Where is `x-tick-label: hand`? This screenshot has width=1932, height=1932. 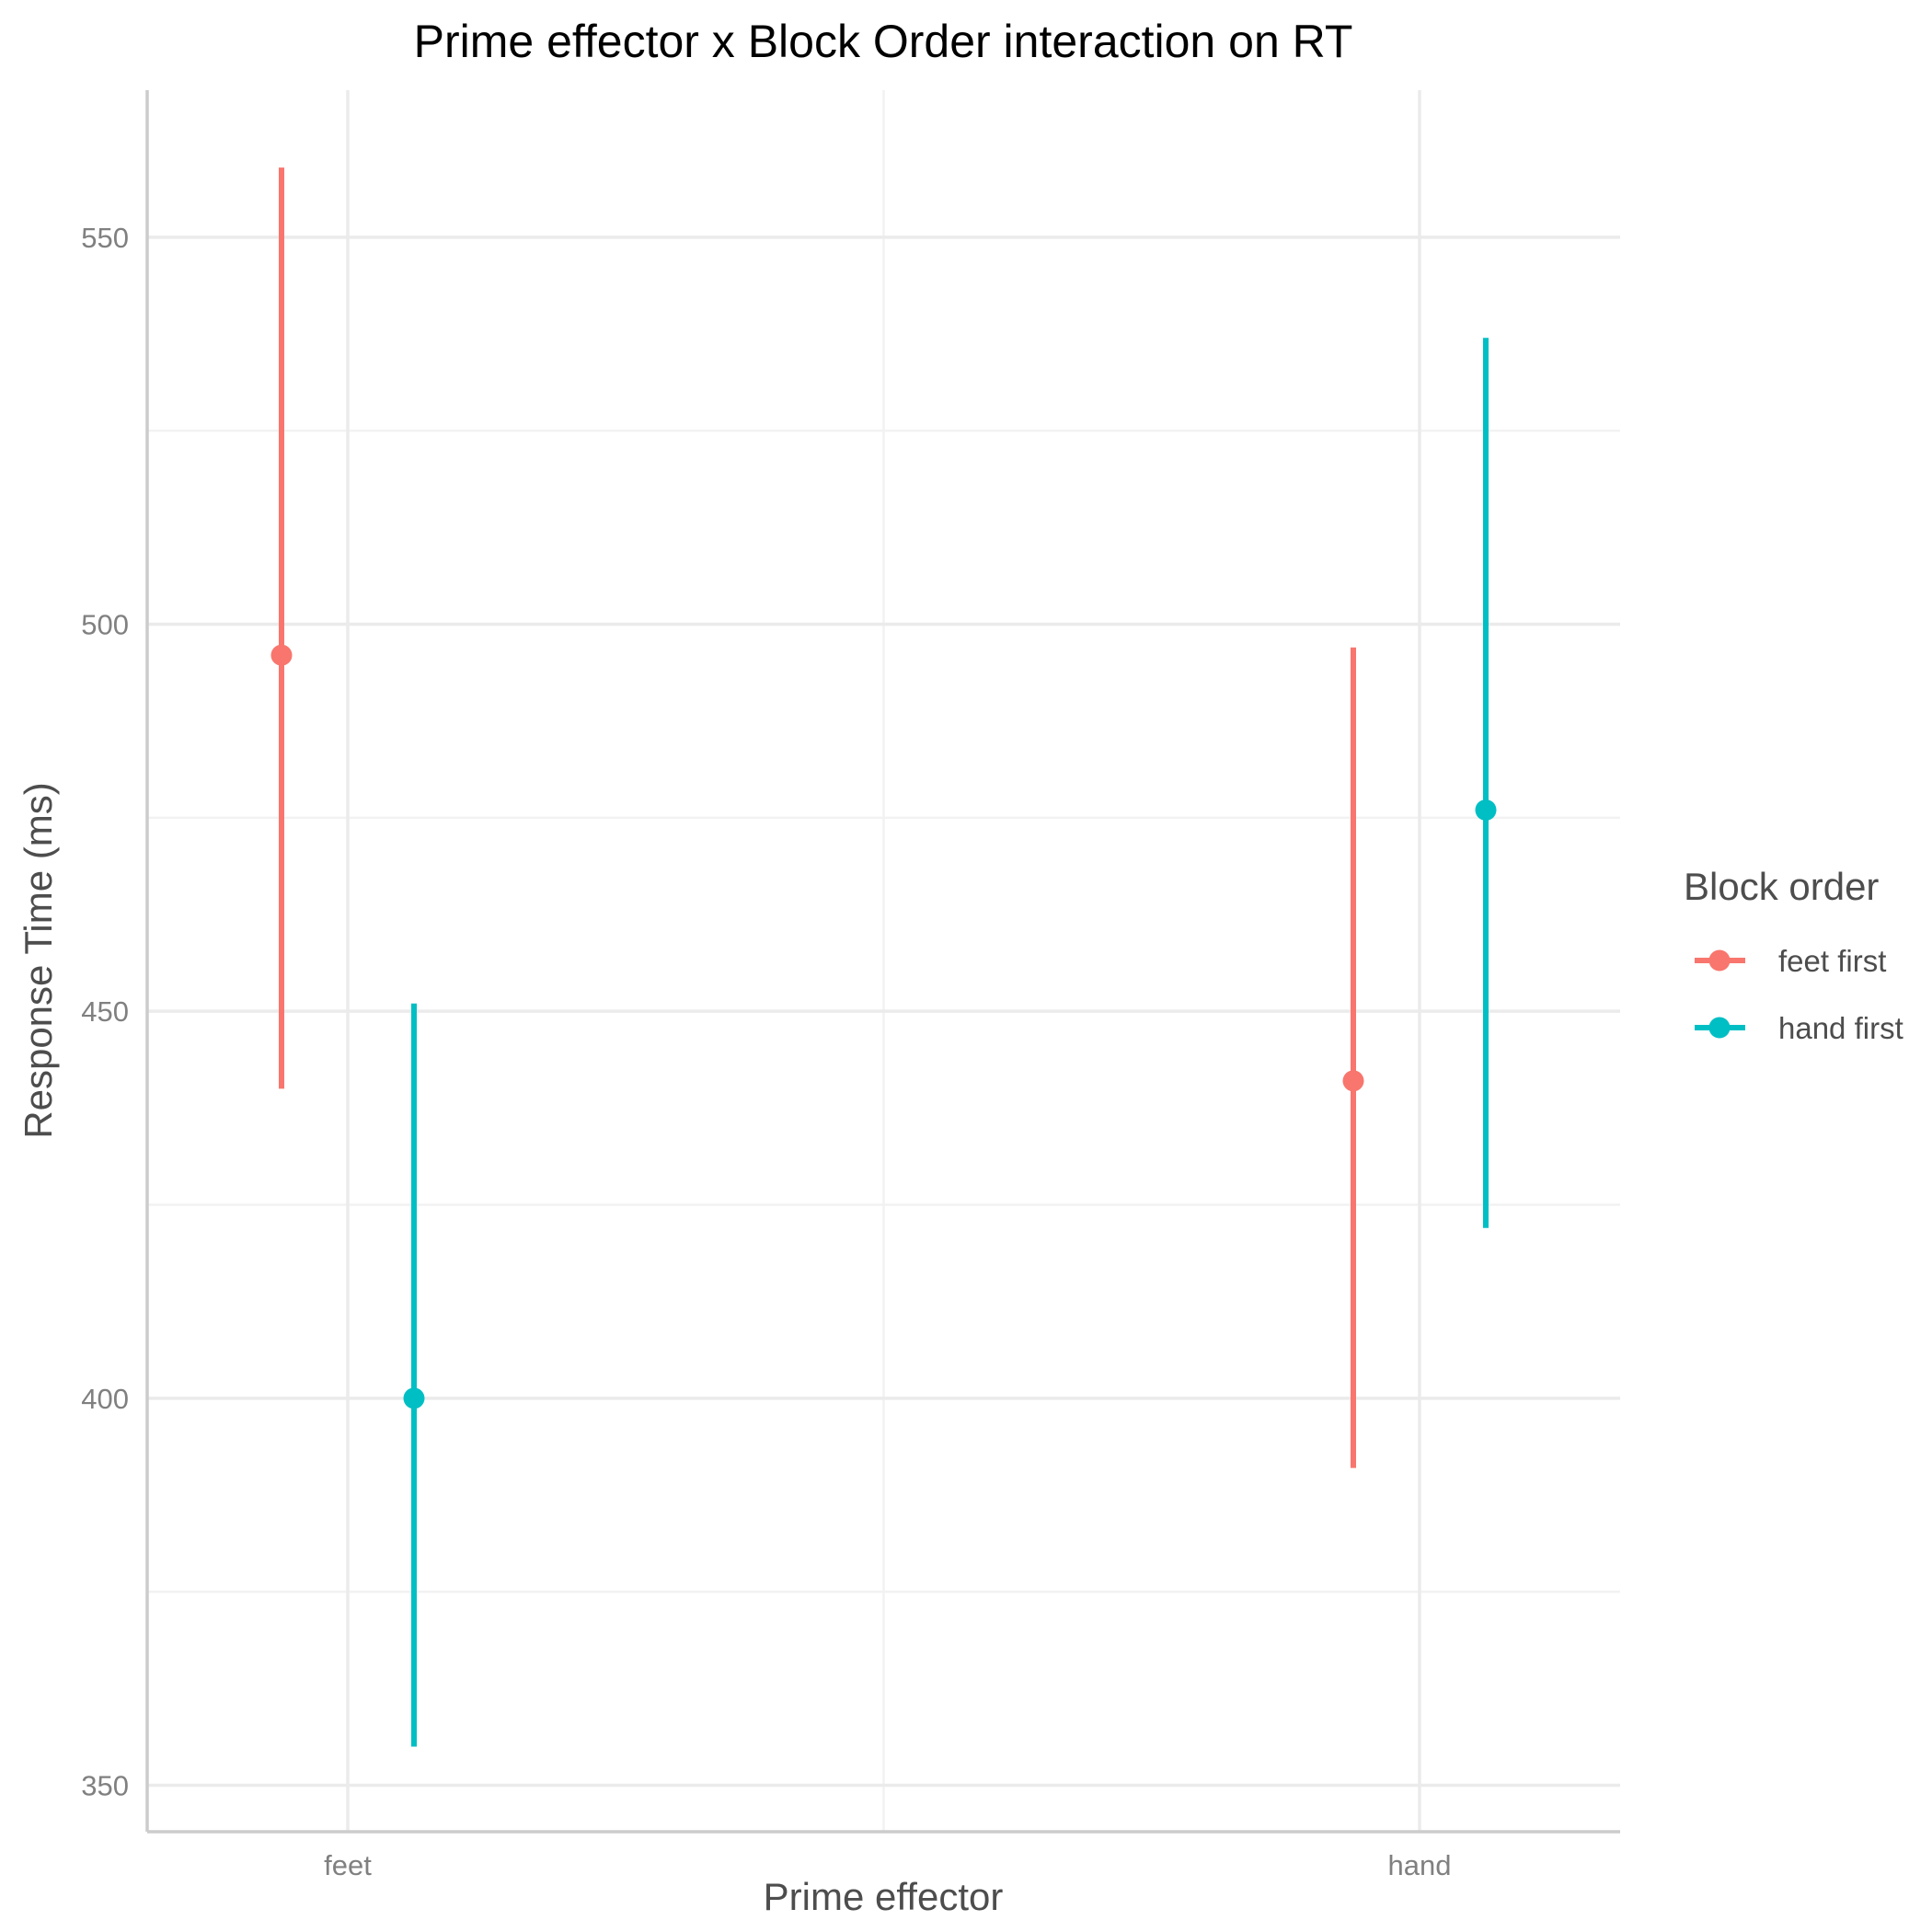
x-tick-label: hand is located at coordinates (1420, 1865).